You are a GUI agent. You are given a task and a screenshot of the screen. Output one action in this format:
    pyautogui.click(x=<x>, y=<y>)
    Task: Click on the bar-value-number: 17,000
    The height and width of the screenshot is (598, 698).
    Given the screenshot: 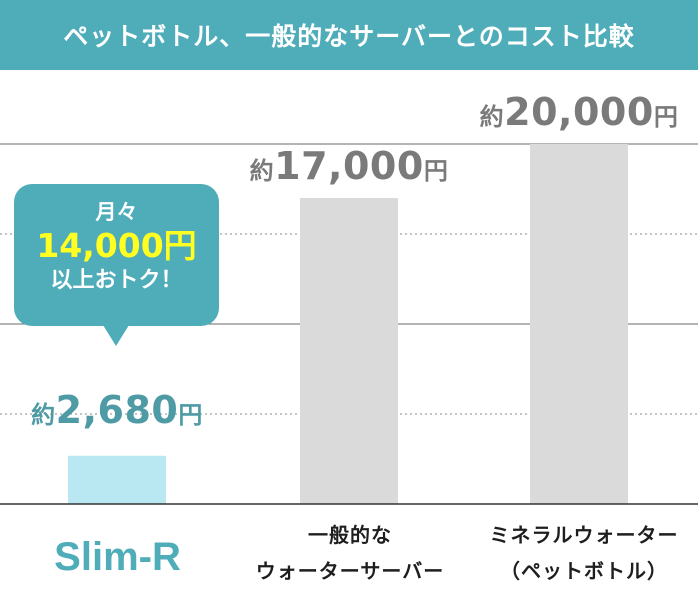 What is the action you would take?
    pyautogui.click(x=349, y=166)
    